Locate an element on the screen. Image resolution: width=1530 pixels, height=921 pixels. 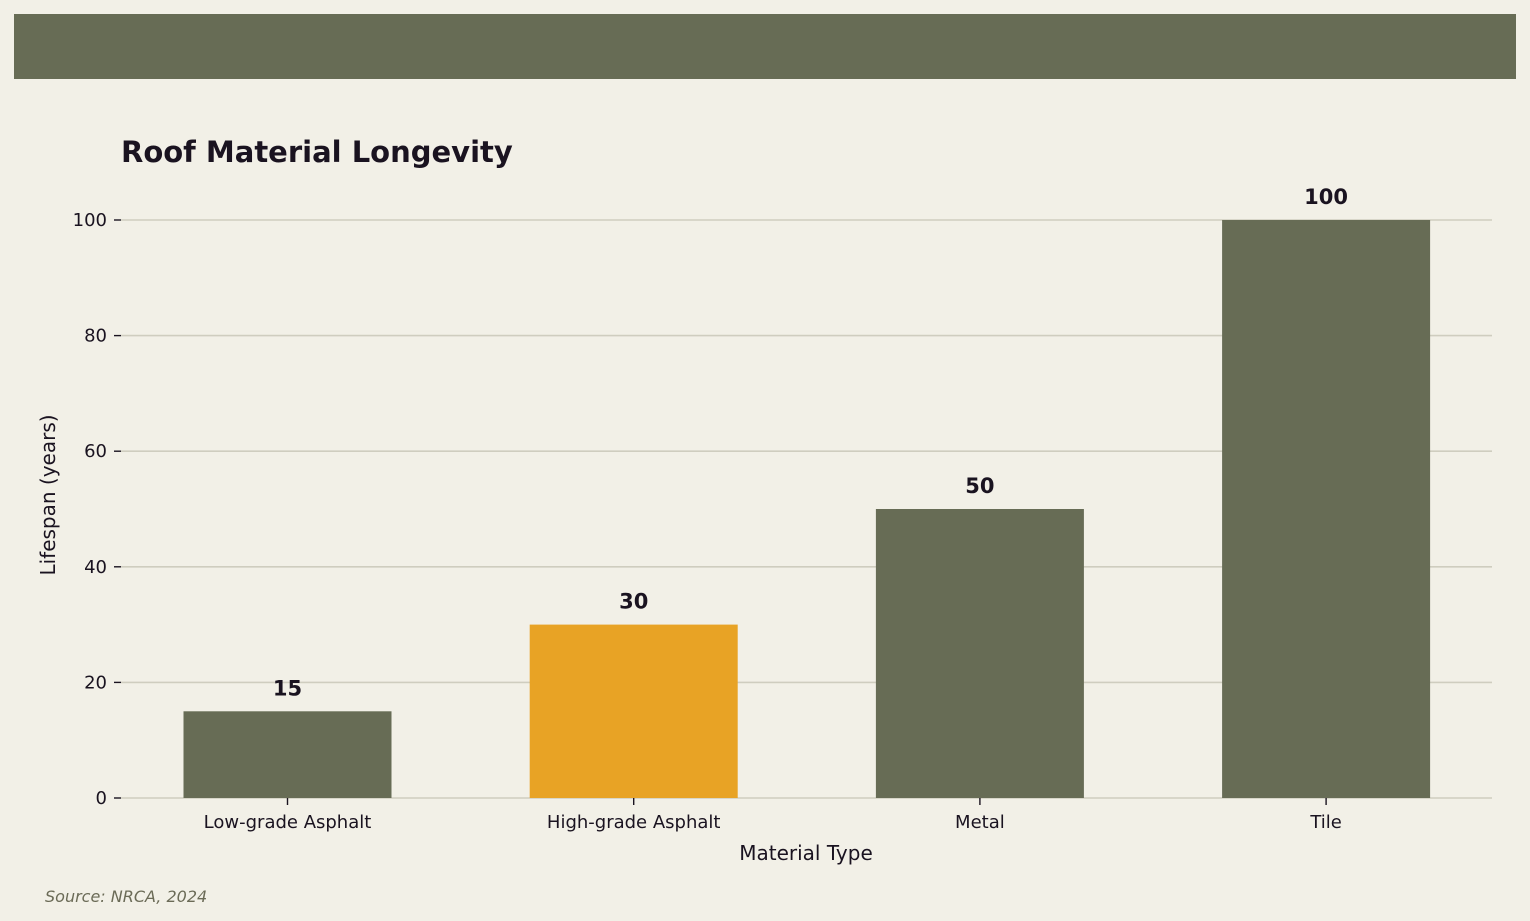
source-note: Source: NRCA, 2024 is located at coordinates (126, 896).